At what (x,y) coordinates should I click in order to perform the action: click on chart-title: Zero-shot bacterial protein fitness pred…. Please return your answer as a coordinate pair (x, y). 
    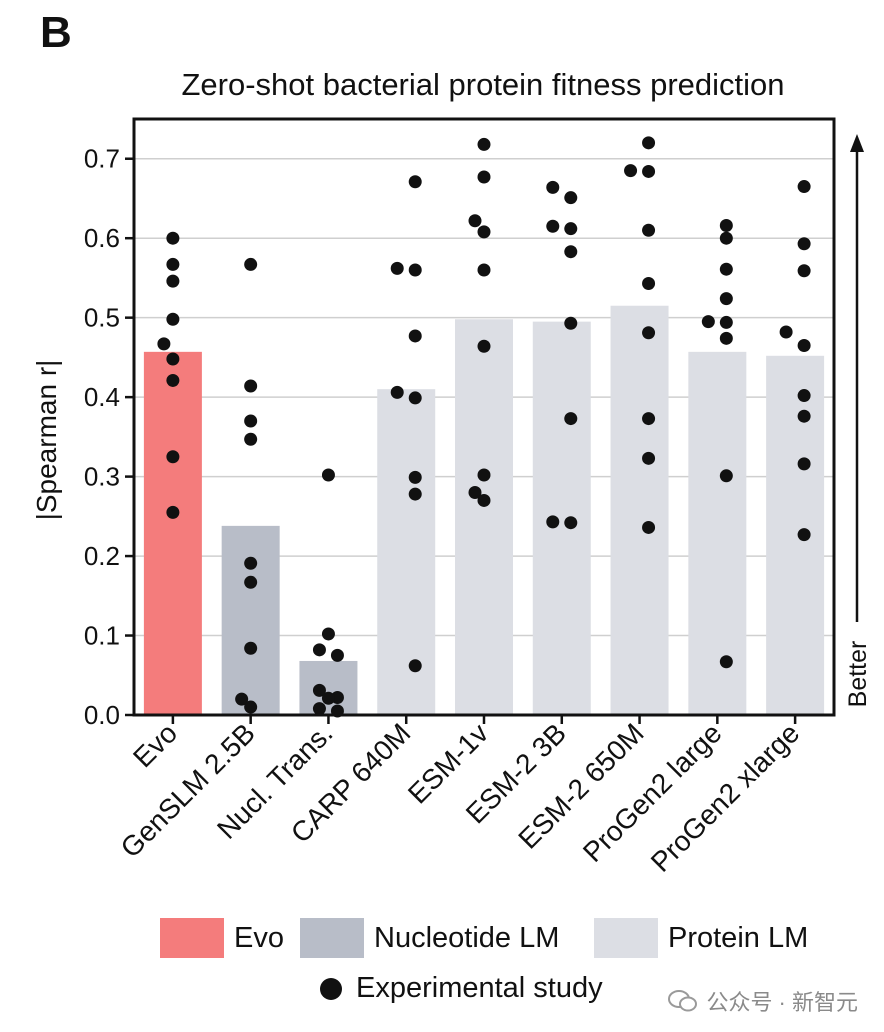
    Looking at the image, I should click on (482, 84).